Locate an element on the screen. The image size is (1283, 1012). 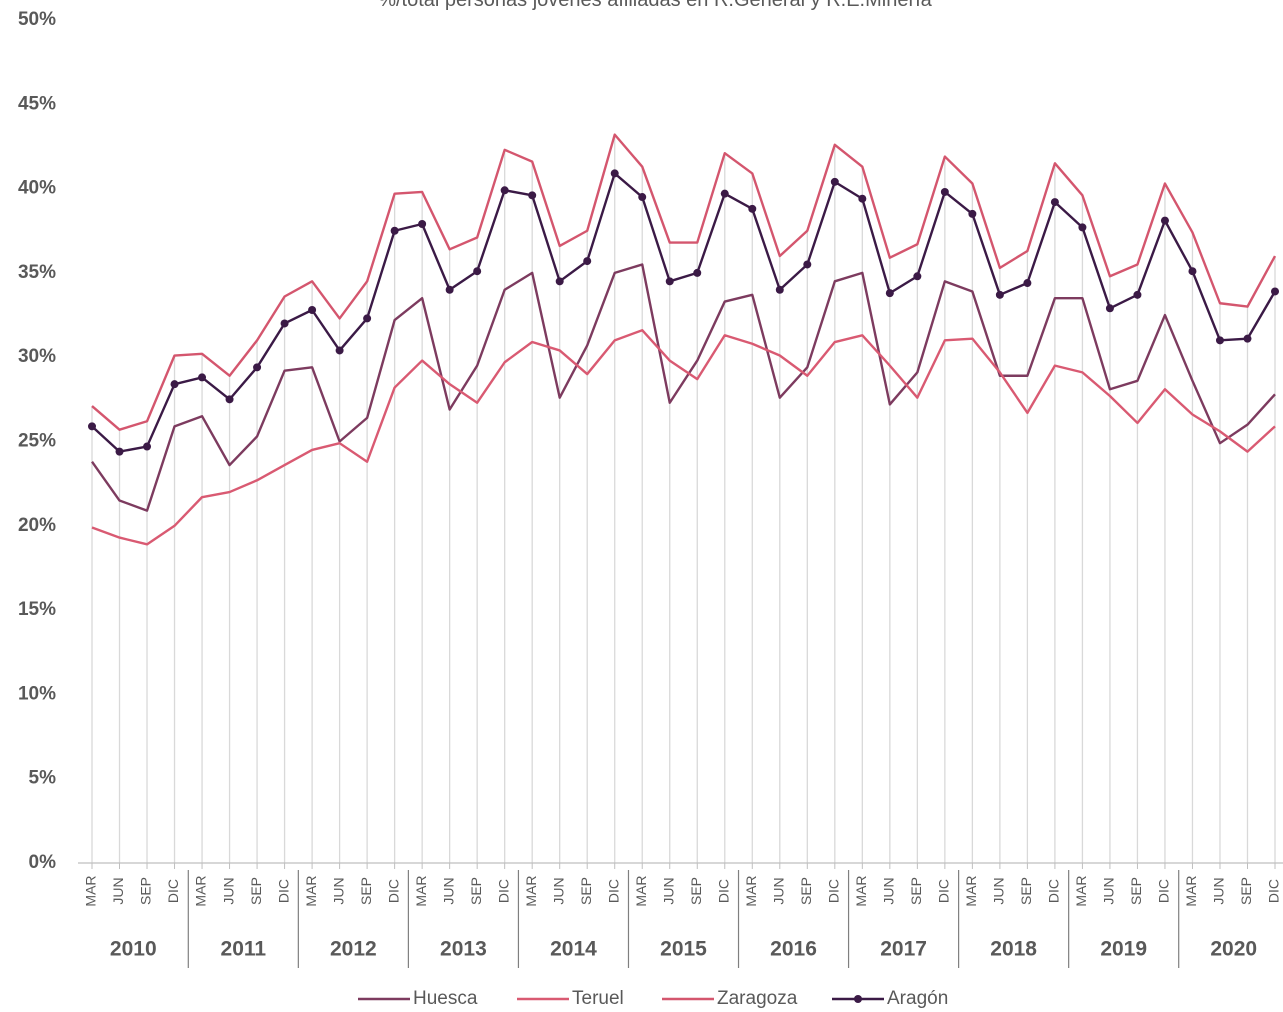
y-tick-label: 15% is located at coordinates (37, 609).